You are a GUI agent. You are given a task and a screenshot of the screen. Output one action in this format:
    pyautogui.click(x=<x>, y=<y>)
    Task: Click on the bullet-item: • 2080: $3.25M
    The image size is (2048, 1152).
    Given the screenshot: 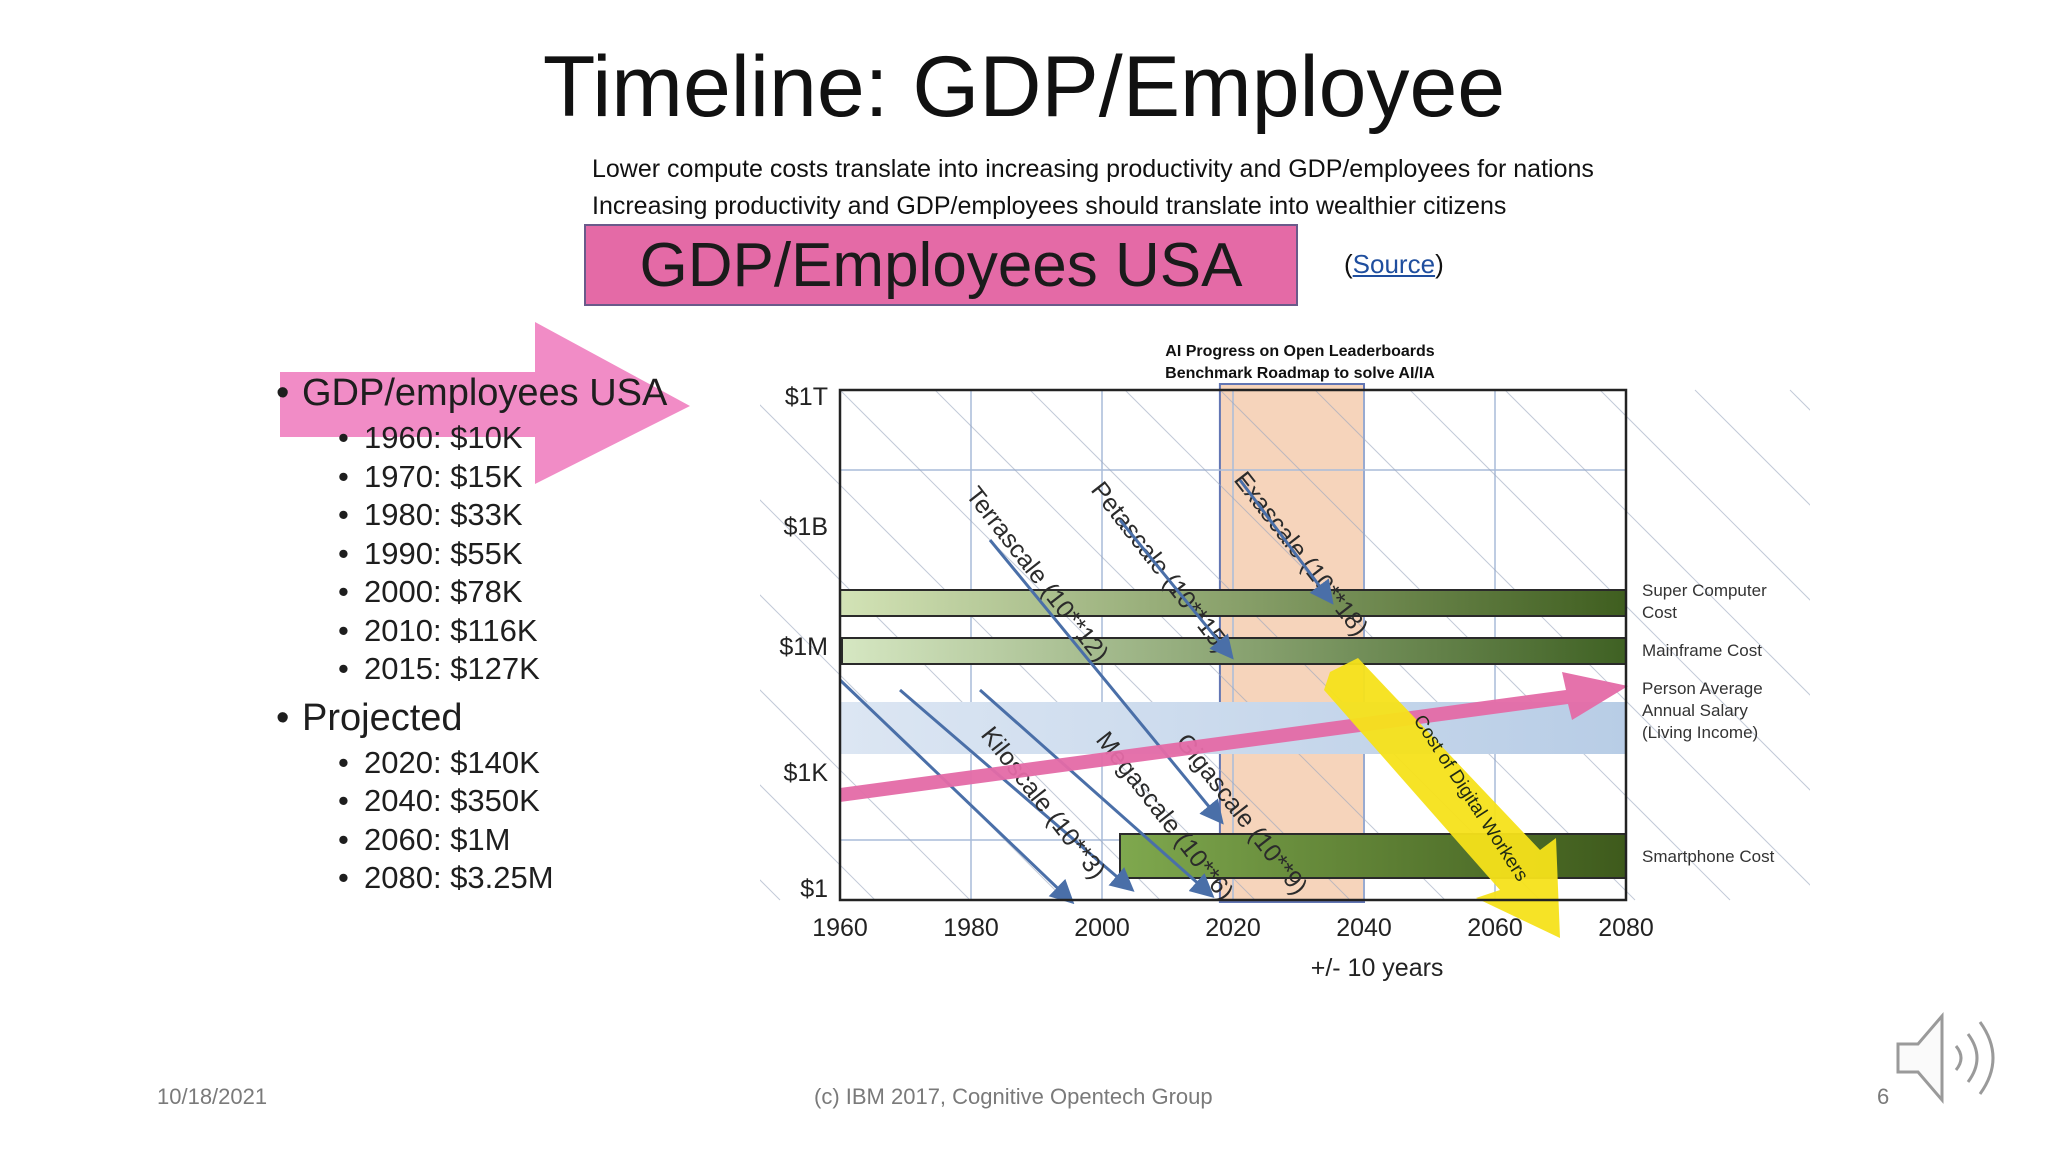 What is the action you would take?
    pyautogui.click(x=446, y=877)
    